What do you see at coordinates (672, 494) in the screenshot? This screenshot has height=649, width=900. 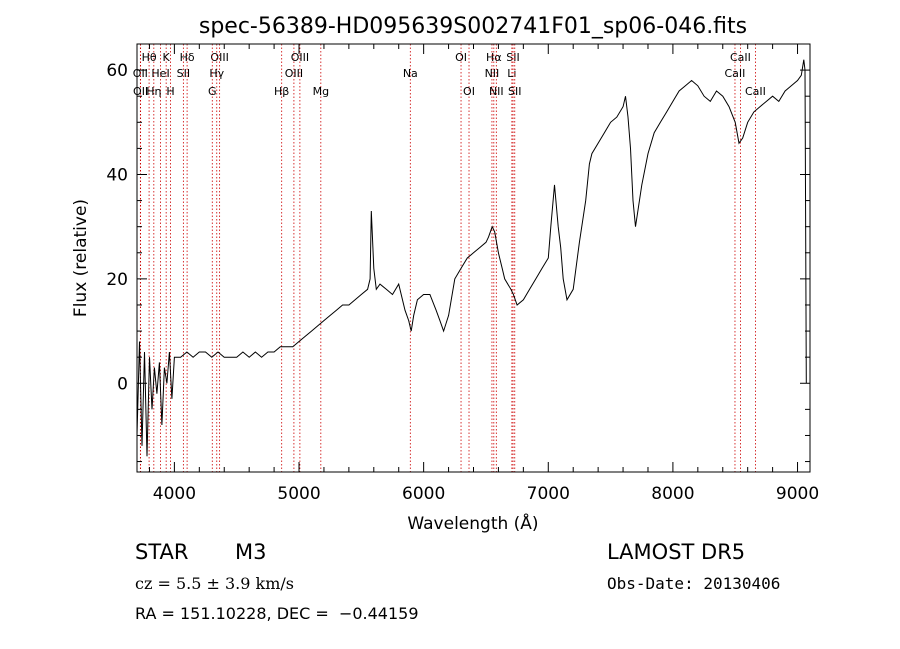 I see `x-tick-label: 8000` at bounding box center [672, 494].